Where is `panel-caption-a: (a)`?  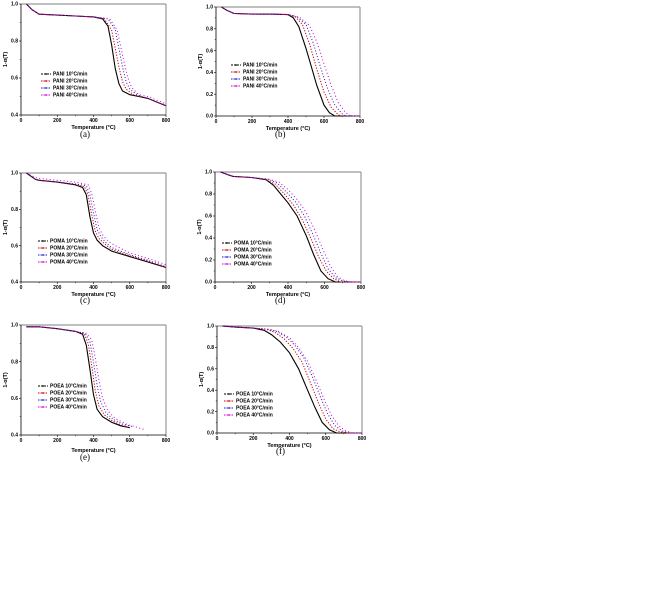
panel-caption-a: (a) is located at coordinates (85, 134).